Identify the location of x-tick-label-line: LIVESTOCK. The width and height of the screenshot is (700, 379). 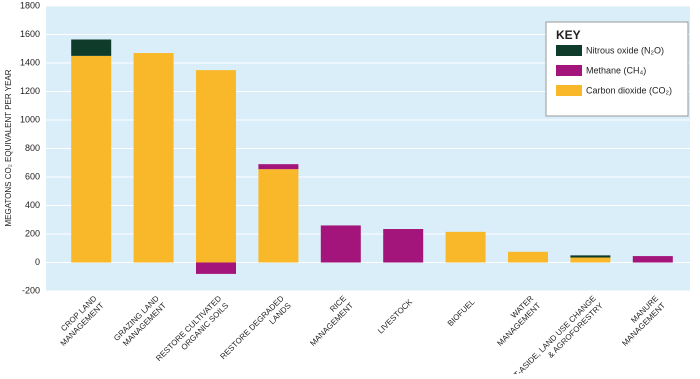
(395, 316).